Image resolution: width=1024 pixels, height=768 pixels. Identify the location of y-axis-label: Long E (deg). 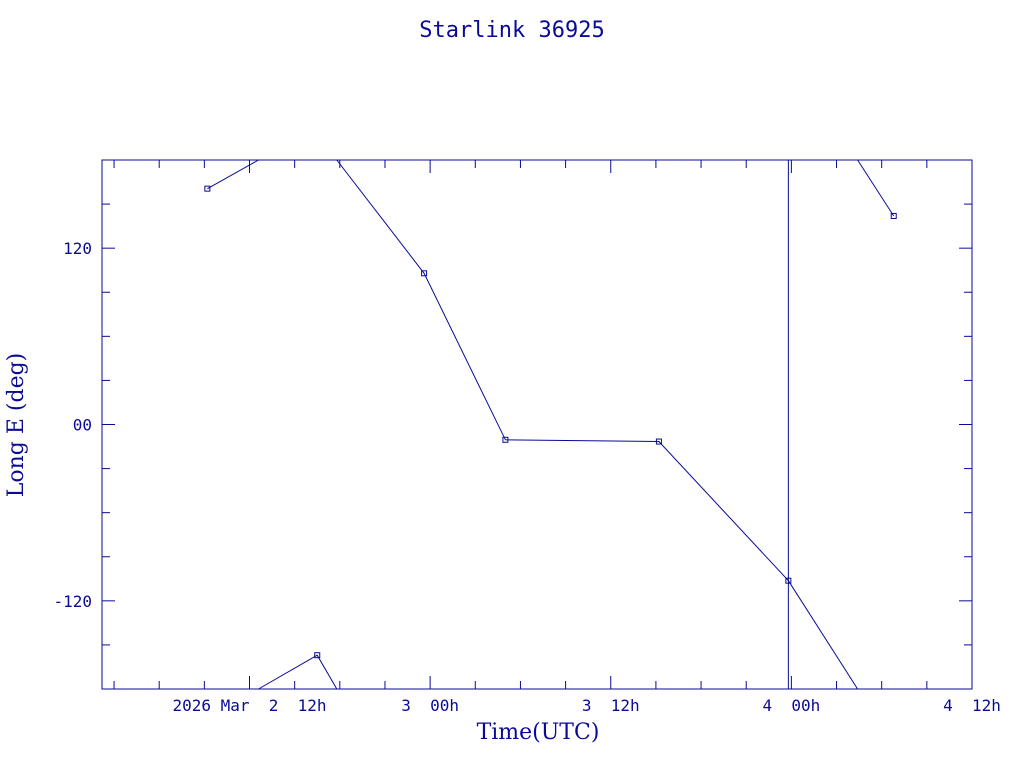
(16, 425).